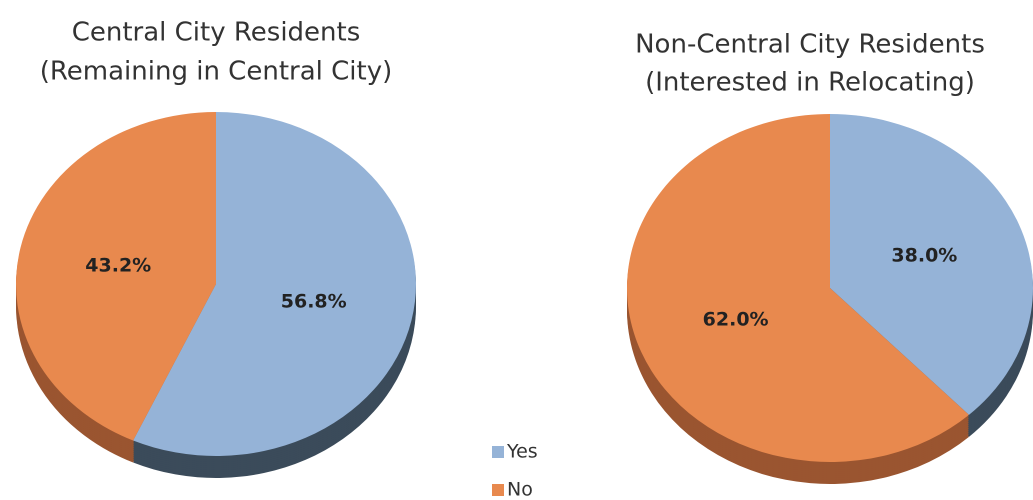 The image size is (1033, 500). Describe the element at coordinates (216, 72) in the screenshot. I see `chart-subtitle: (Remaining in Central City)` at that location.